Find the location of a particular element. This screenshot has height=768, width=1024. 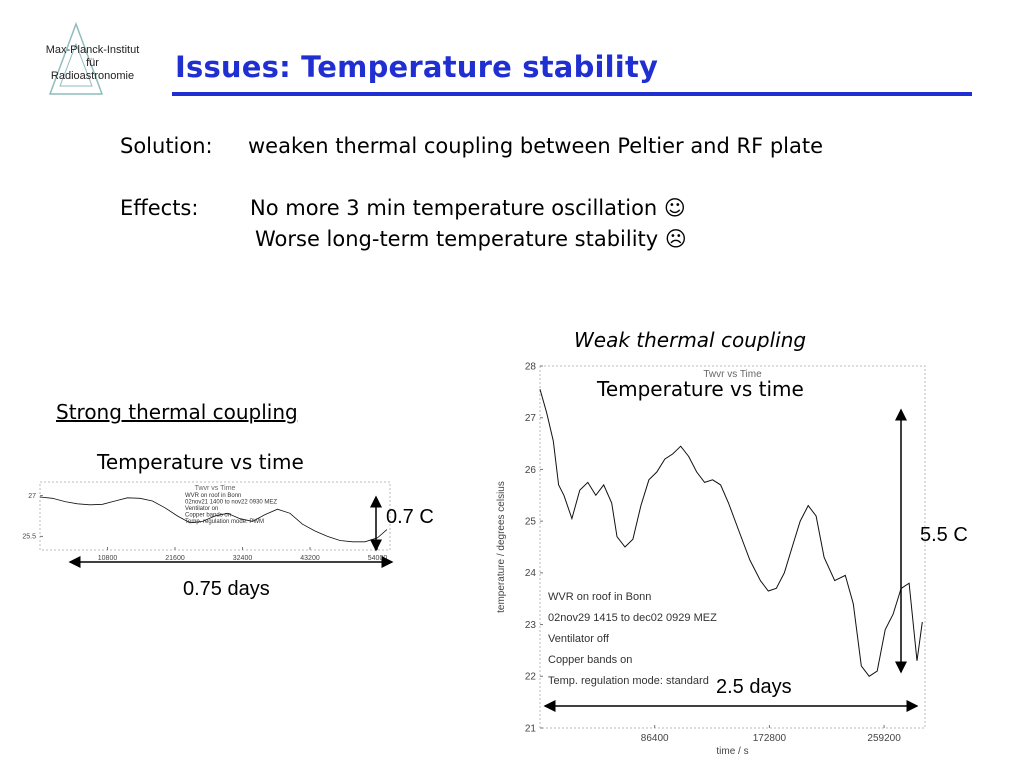

weak-chart-legend-line: 02nov29 1415 to dec02 0929 MEZ is located at coordinates (632, 618).